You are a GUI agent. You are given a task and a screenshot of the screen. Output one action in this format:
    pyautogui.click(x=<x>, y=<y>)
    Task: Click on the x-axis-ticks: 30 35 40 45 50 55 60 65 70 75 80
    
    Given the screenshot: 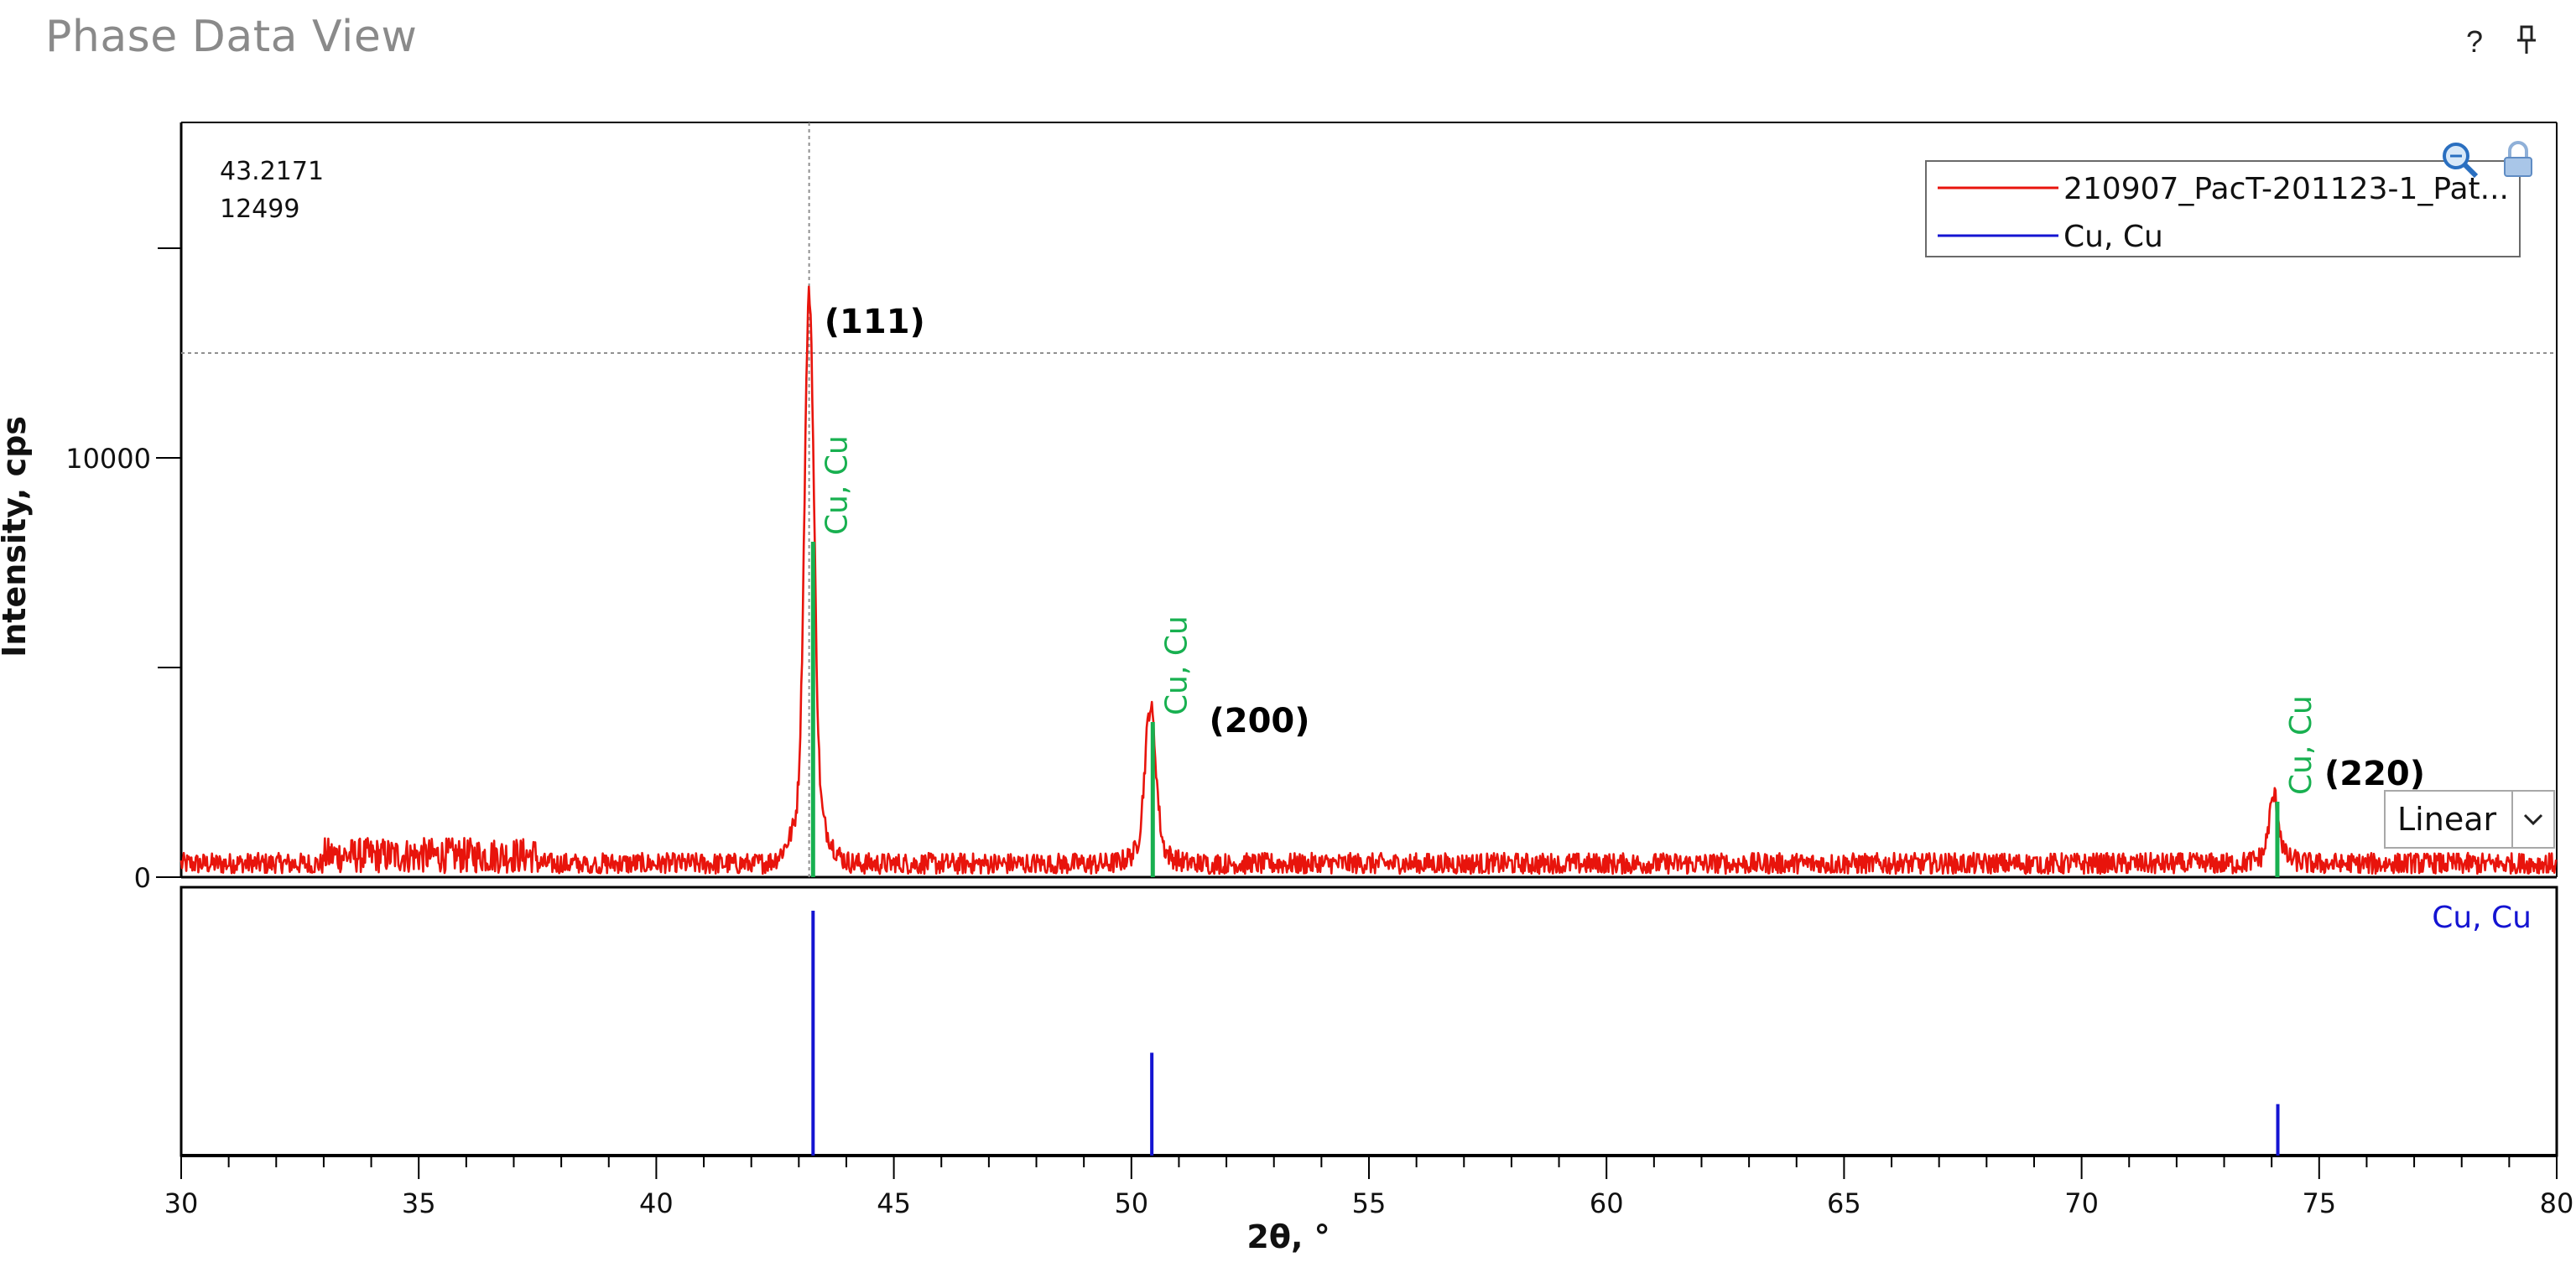 What is the action you would take?
    pyautogui.click(x=1369, y=1187)
    